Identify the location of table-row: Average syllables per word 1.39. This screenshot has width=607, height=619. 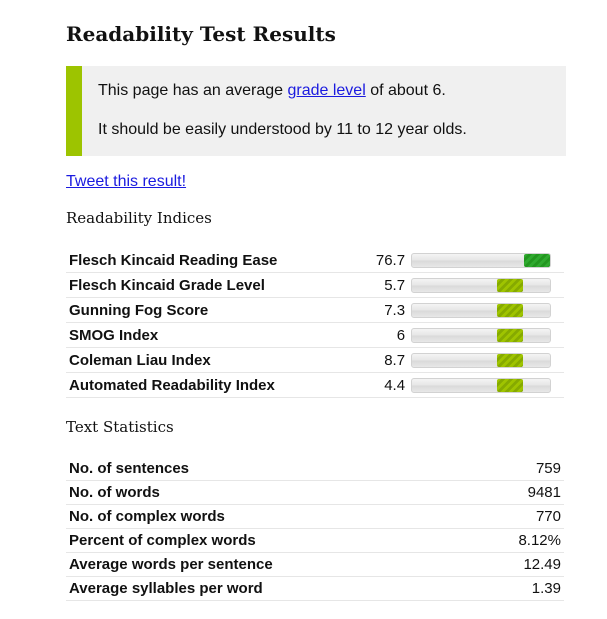
(315, 588).